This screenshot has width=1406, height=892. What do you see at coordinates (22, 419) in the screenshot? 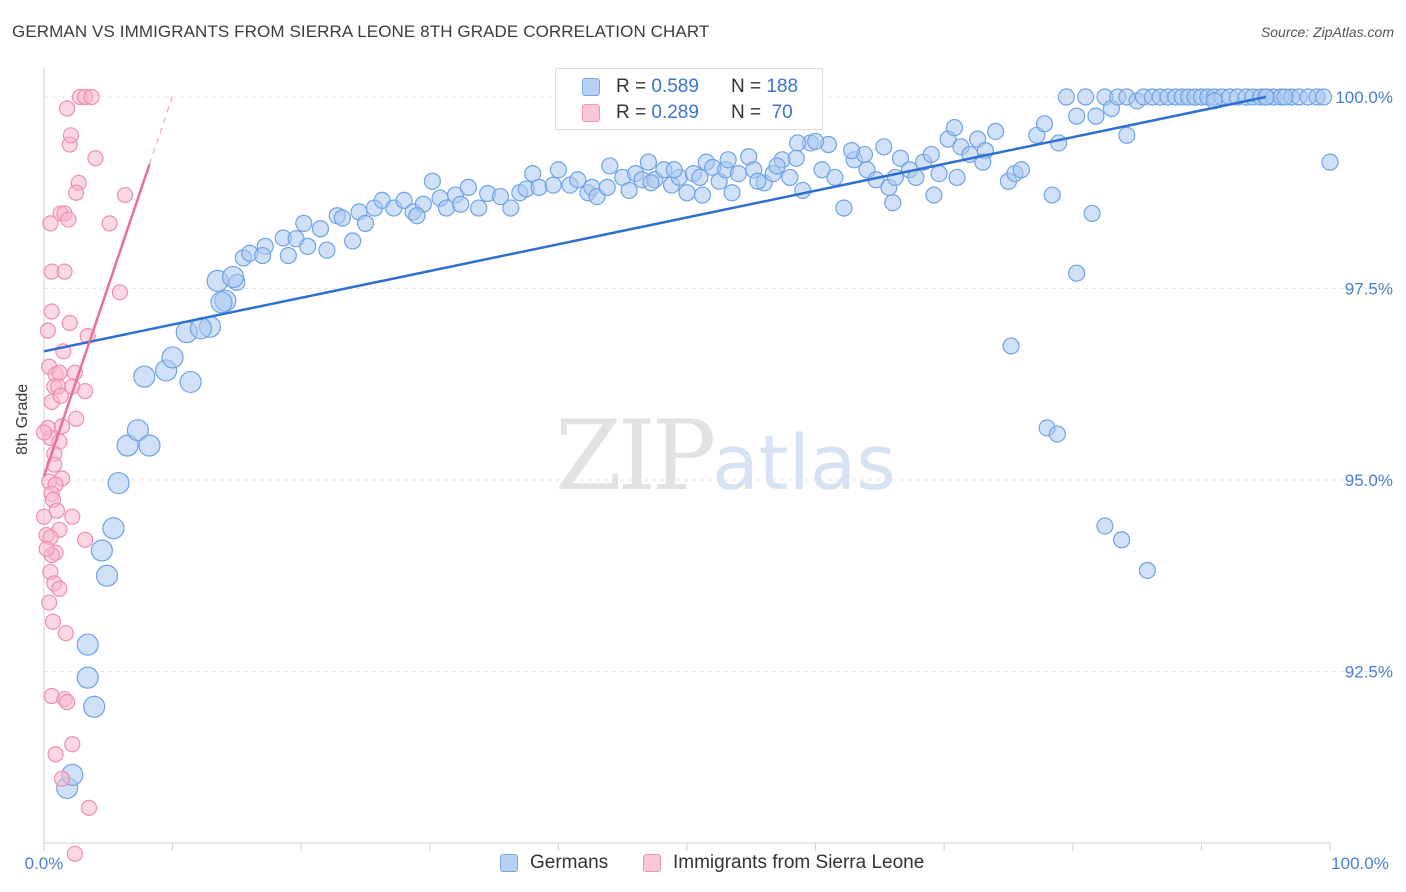
I see `y-axis-label: 8th Grade` at bounding box center [22, 419].